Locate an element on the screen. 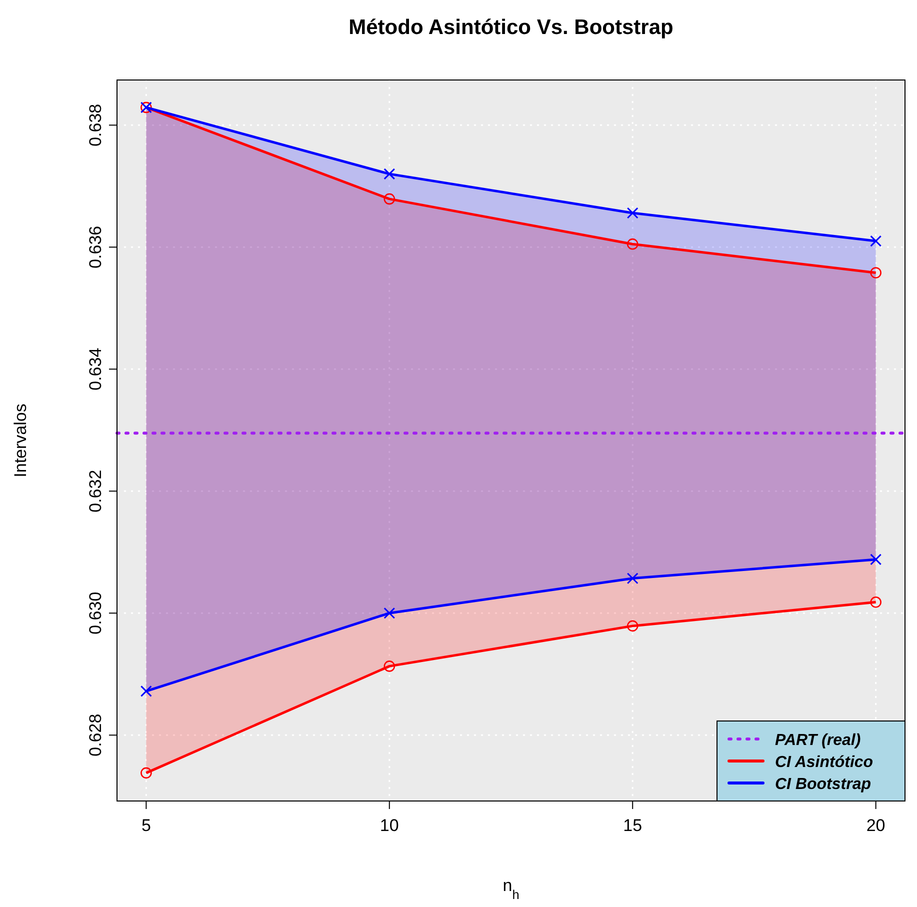 Image resolution: width=917 pixels, height=907 pixels. y-tick-label: 0.630 is located at coordinates (95, 613).